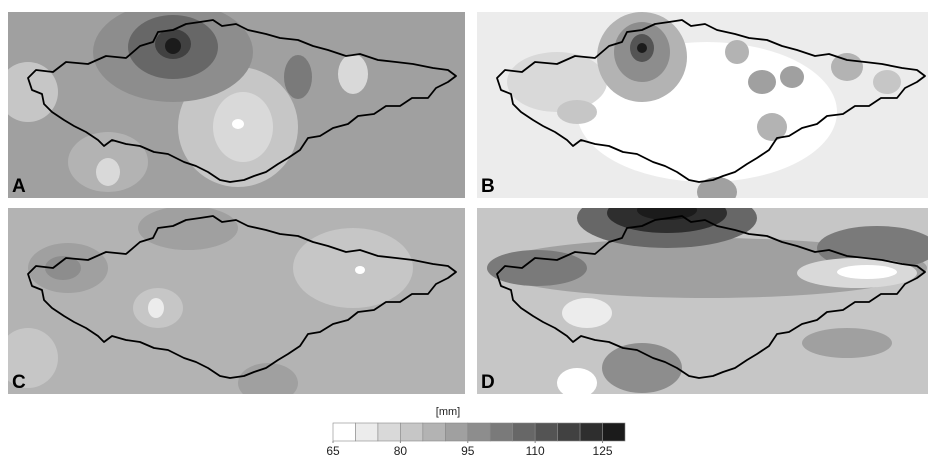 Image resolution: width=928 pixels, height=460 pixels. What do you see at coordinates (488, 186) in the screenshot?
I see `panel-label: B` at bounding box center [488, 186].